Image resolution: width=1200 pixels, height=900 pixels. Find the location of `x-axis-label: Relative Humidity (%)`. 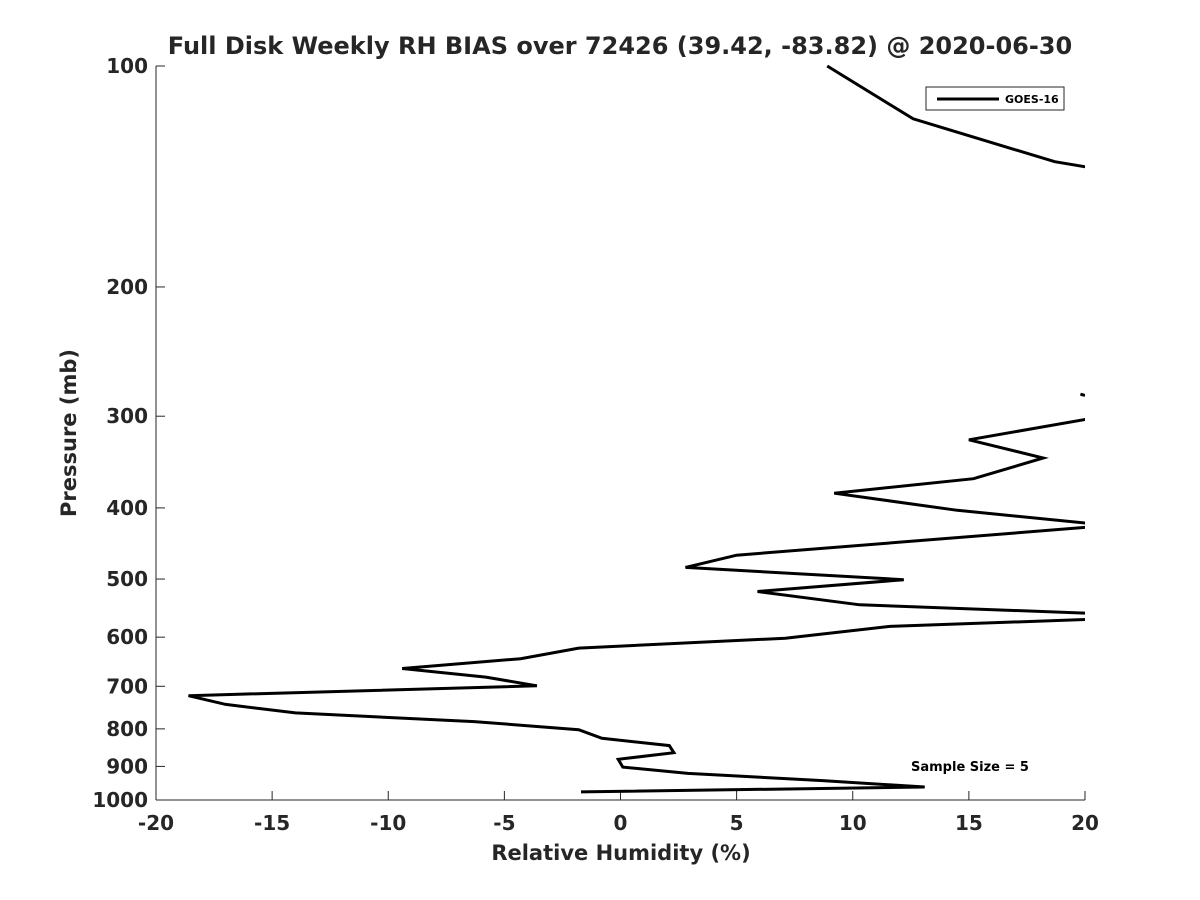

x-axis-label: Relative Humidity (%) is located at coordinates (620, 853).